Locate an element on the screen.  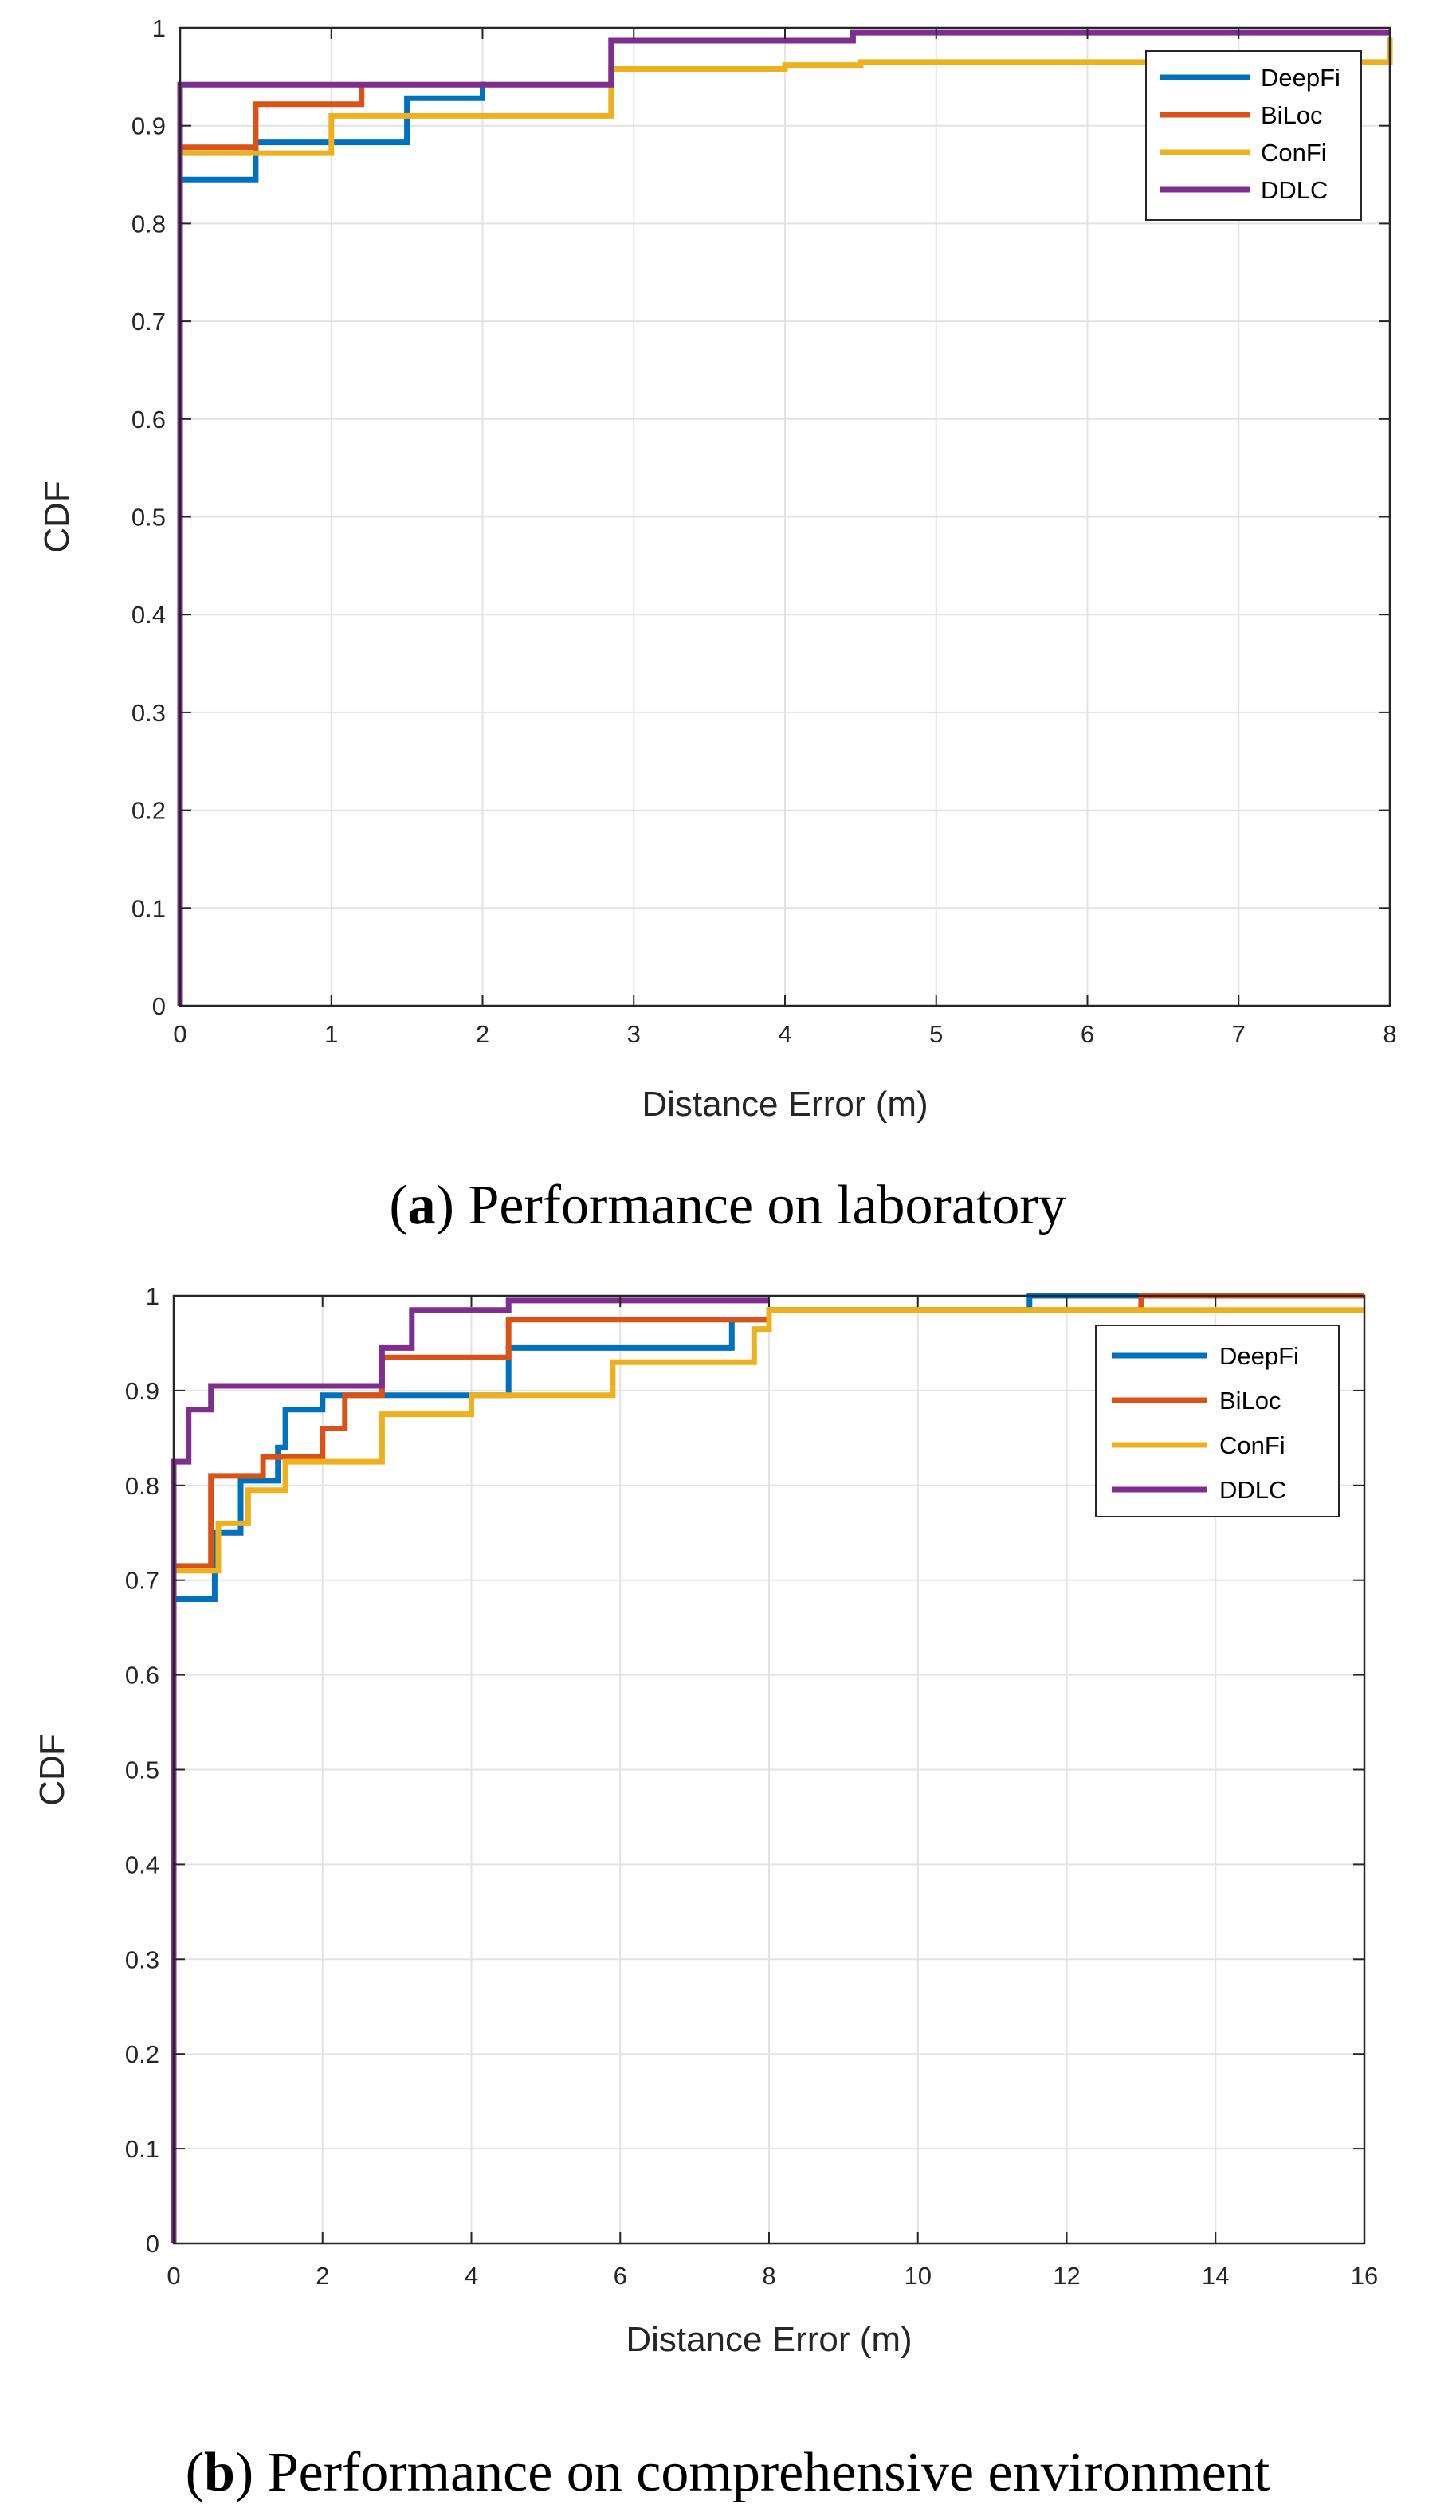
chart-1-y-tick-label-3: 0.3 is located at coordinates (142, 1959).